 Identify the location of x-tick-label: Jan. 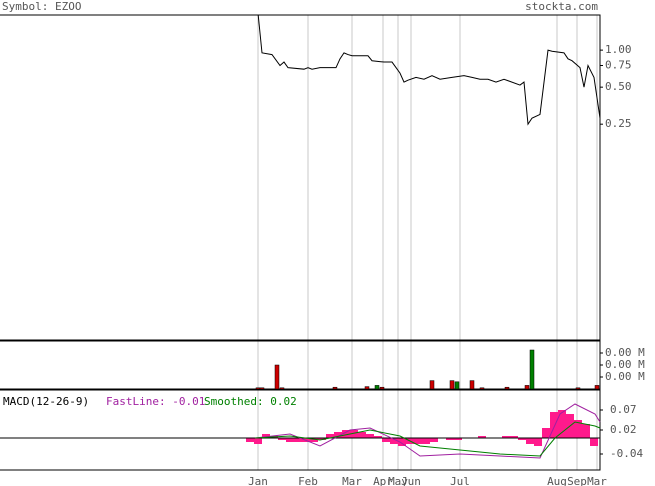
(258, 480).